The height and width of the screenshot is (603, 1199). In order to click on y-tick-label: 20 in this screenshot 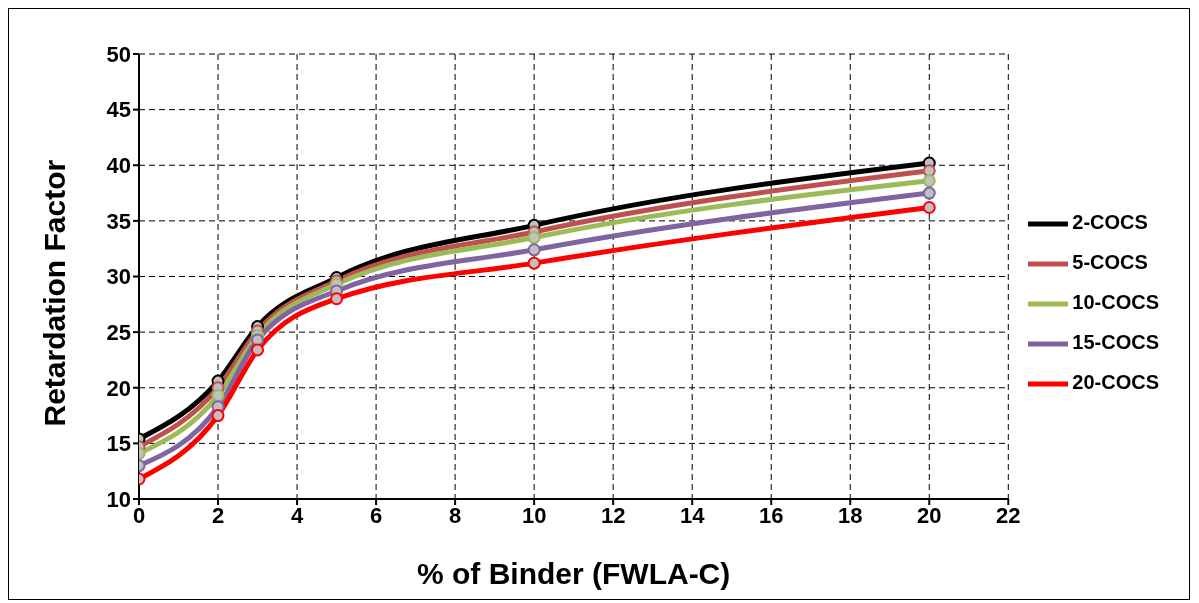, I will do `click(118, 388)`.